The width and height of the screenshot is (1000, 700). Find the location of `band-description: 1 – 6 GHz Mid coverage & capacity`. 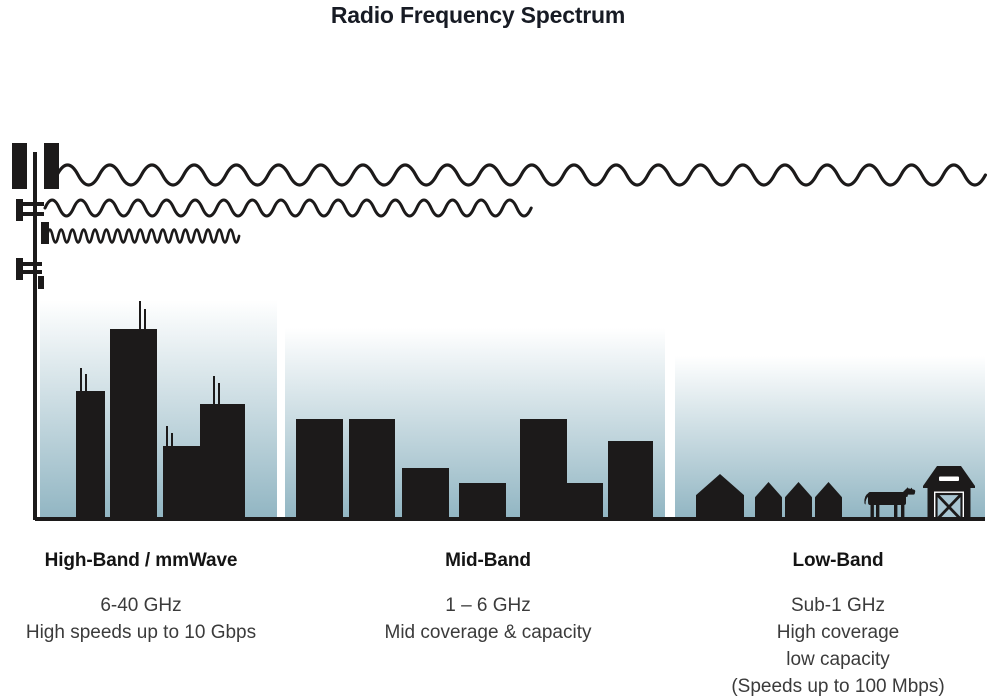

band-description: 1 – 6 GHz Mid coverage & capacity is located at coordinates (488, 619).